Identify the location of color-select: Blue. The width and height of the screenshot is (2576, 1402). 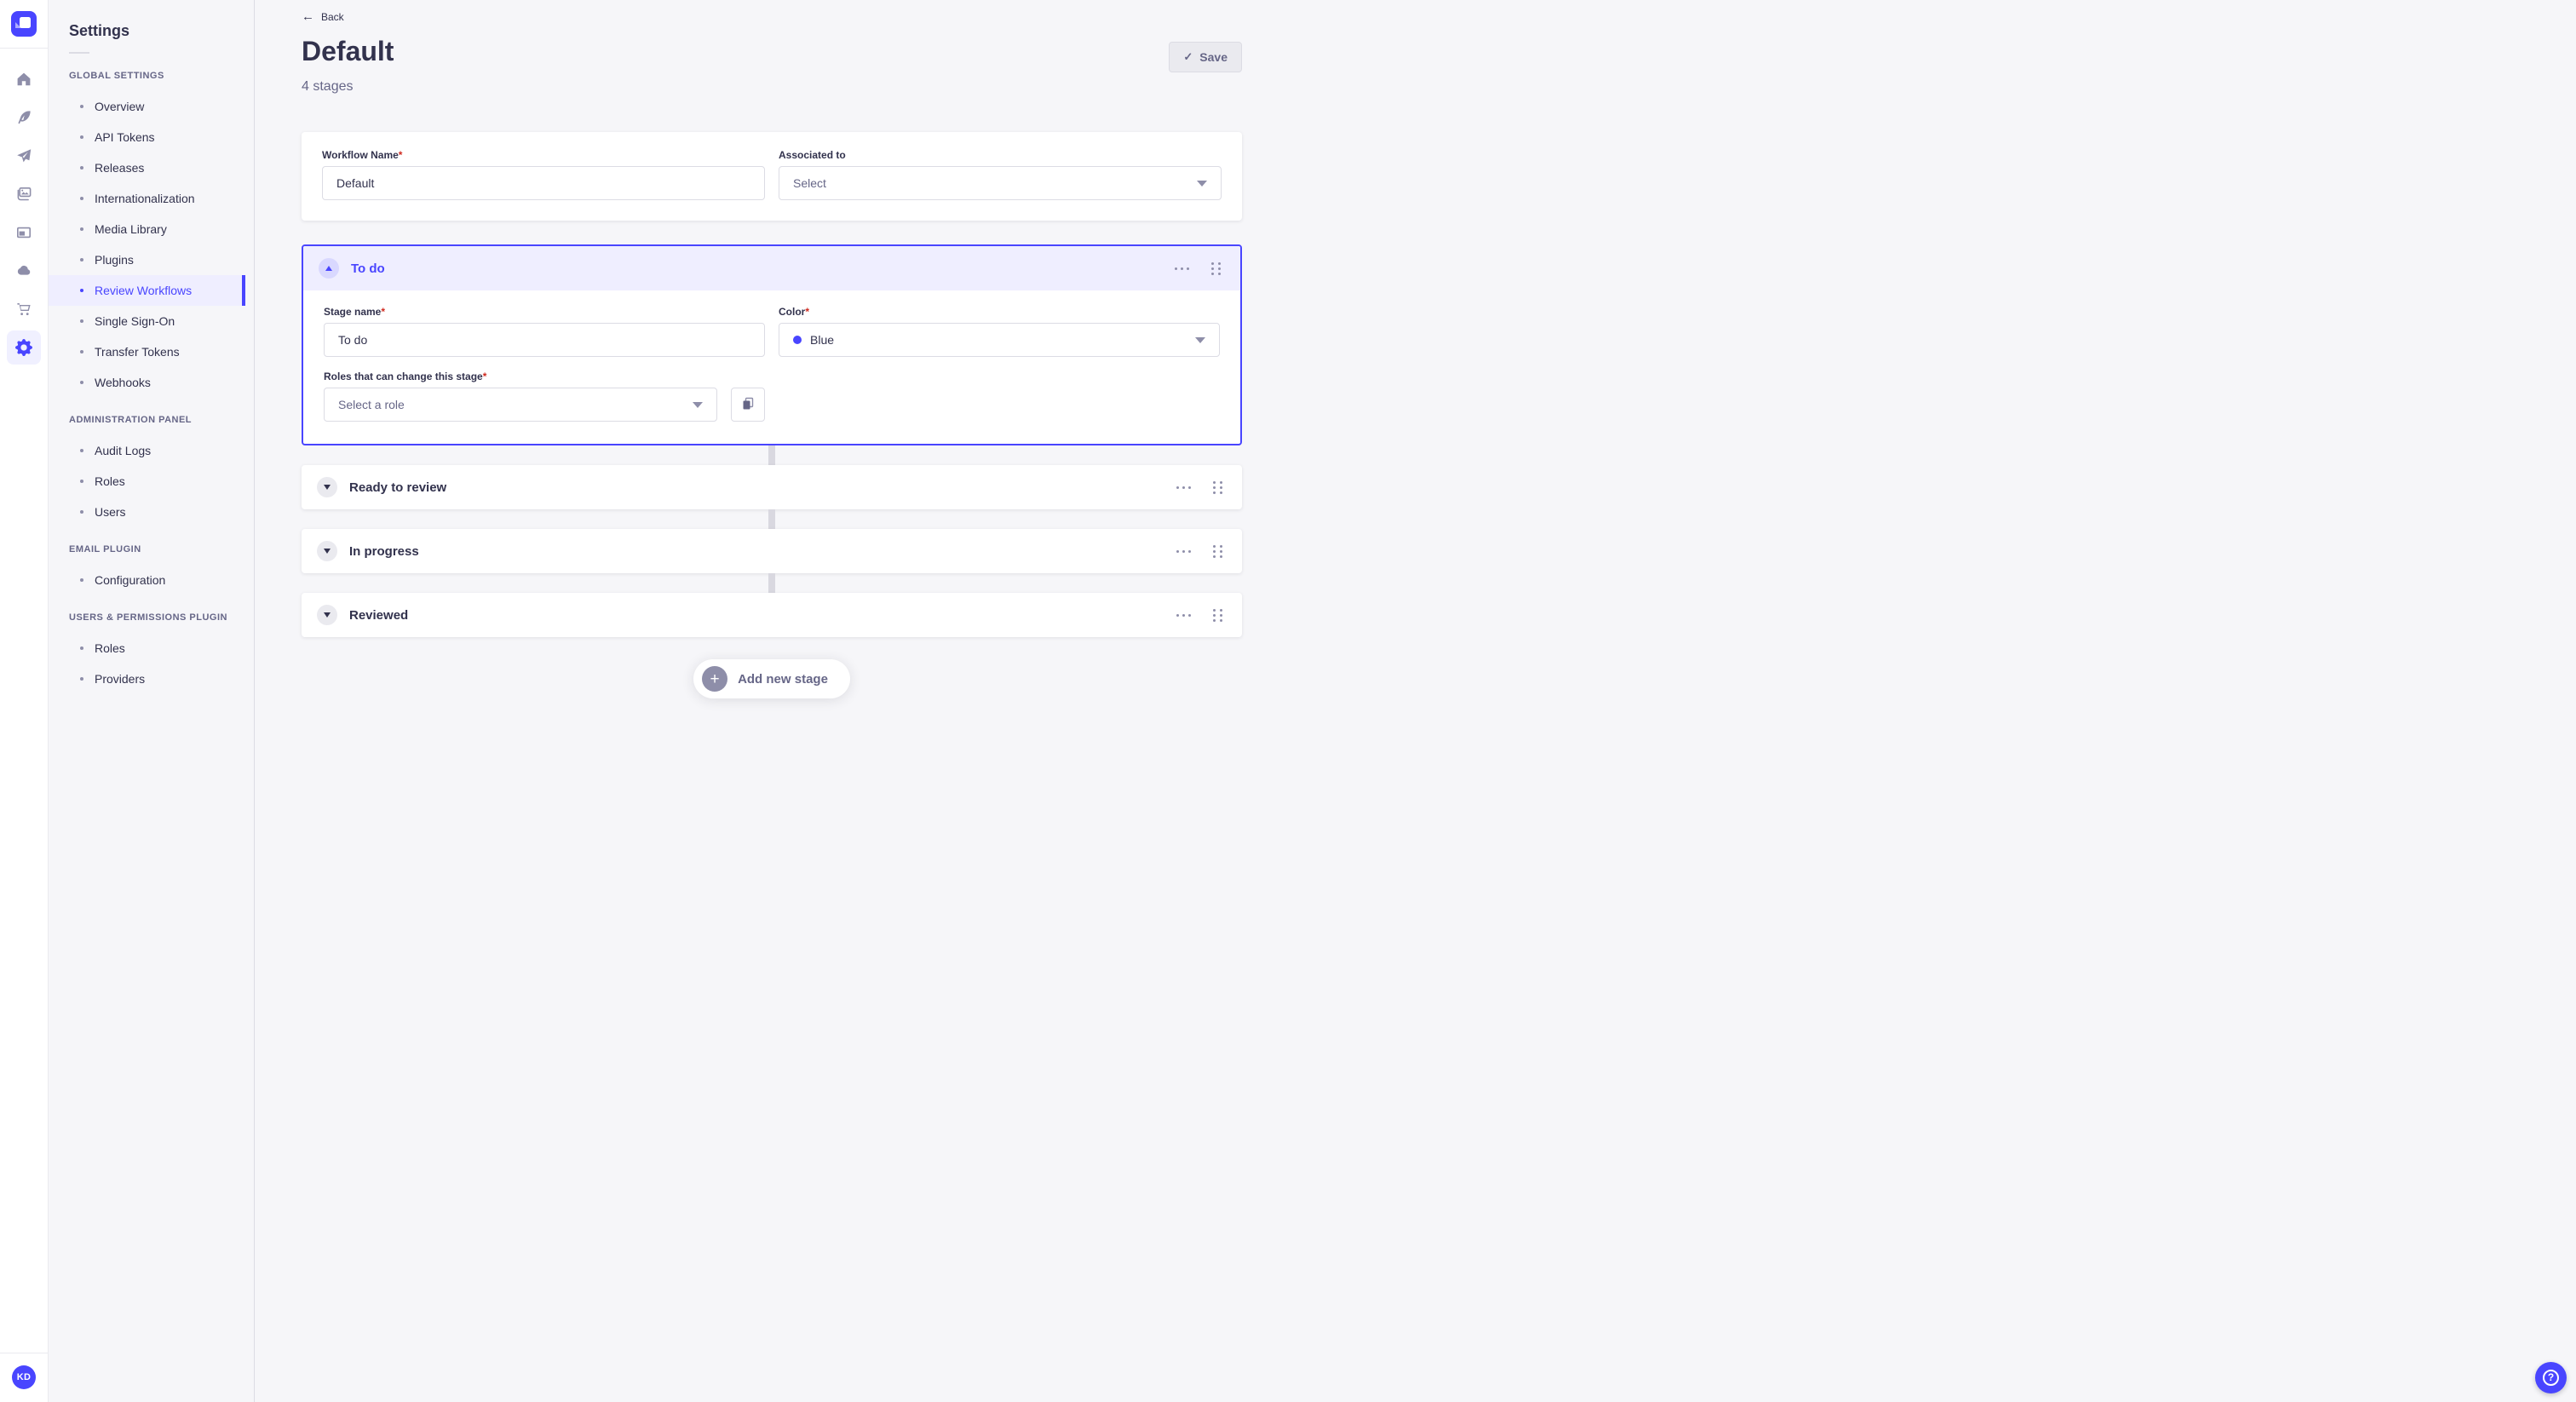
(999, 340).